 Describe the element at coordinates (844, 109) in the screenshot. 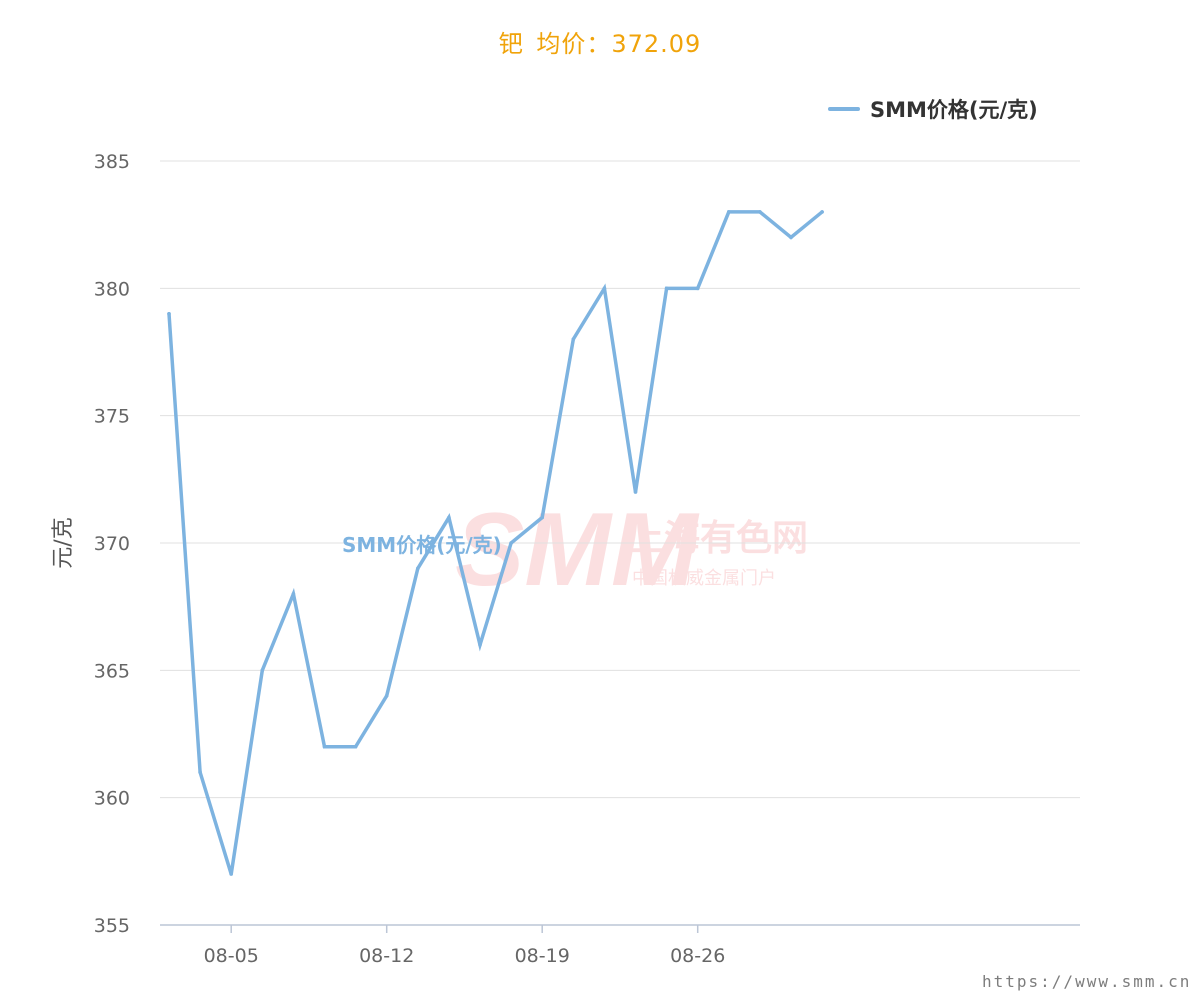

I see `legend-swatch` at that location.